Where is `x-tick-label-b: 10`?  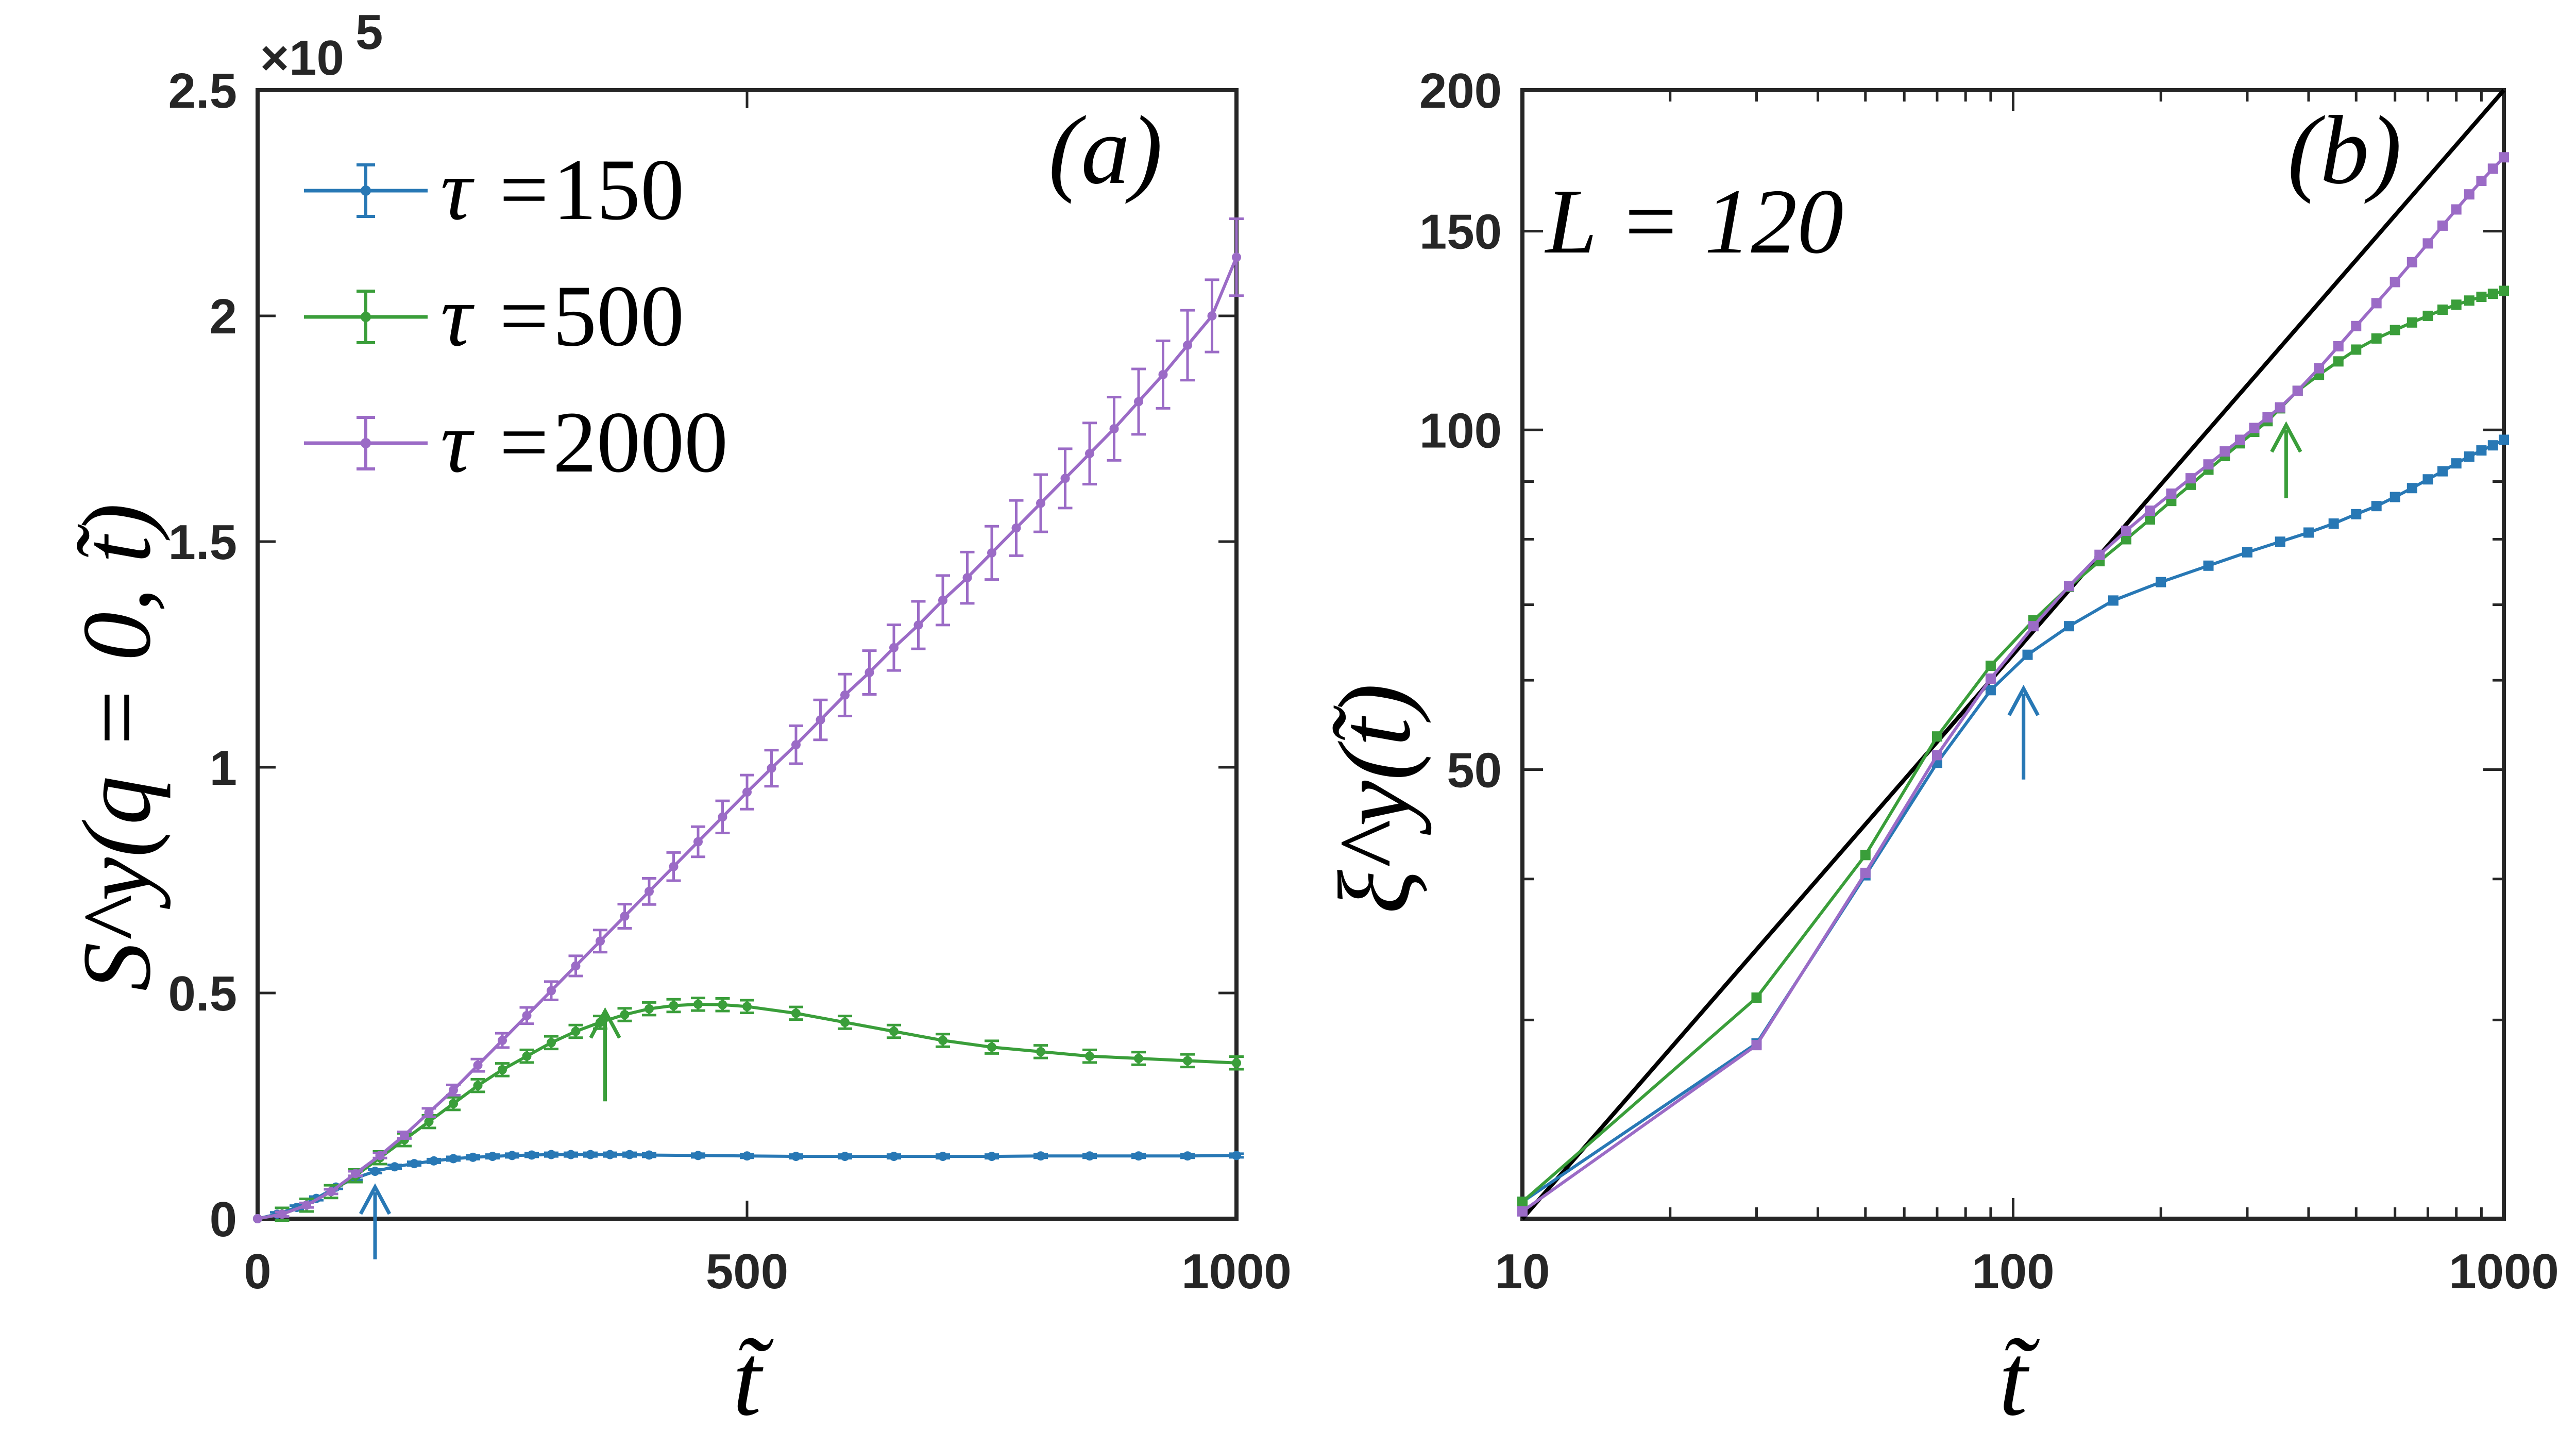
x-tick-label-b: 10 is located at coordinates (1522, 1271).